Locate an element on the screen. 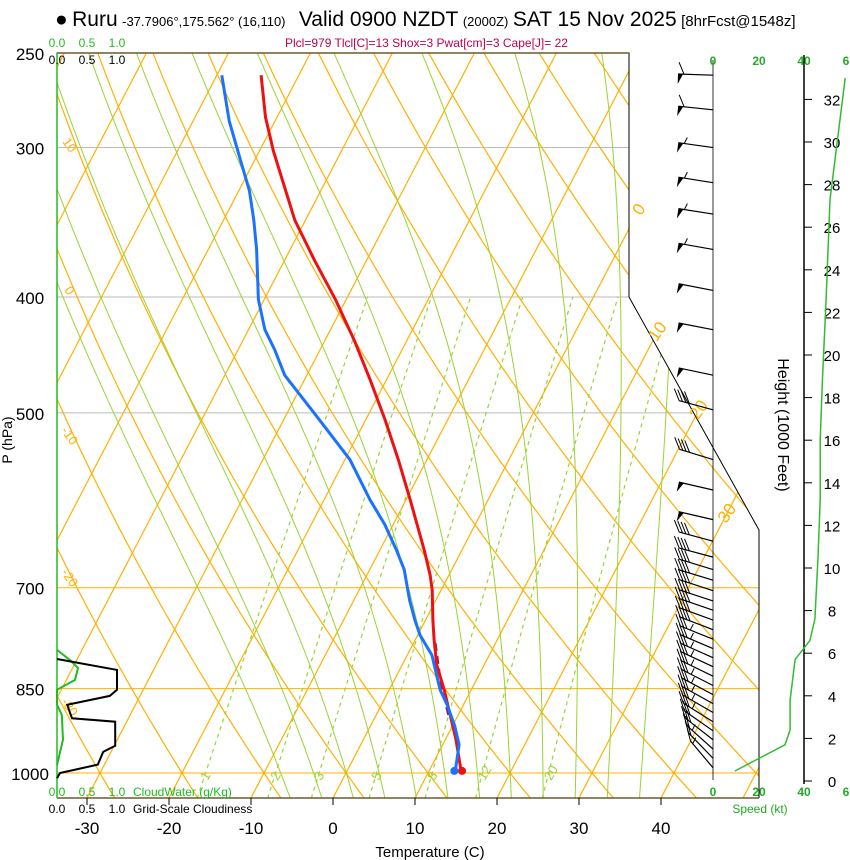  pressure-tick-label: 300 is located at coordinates (30, 149).